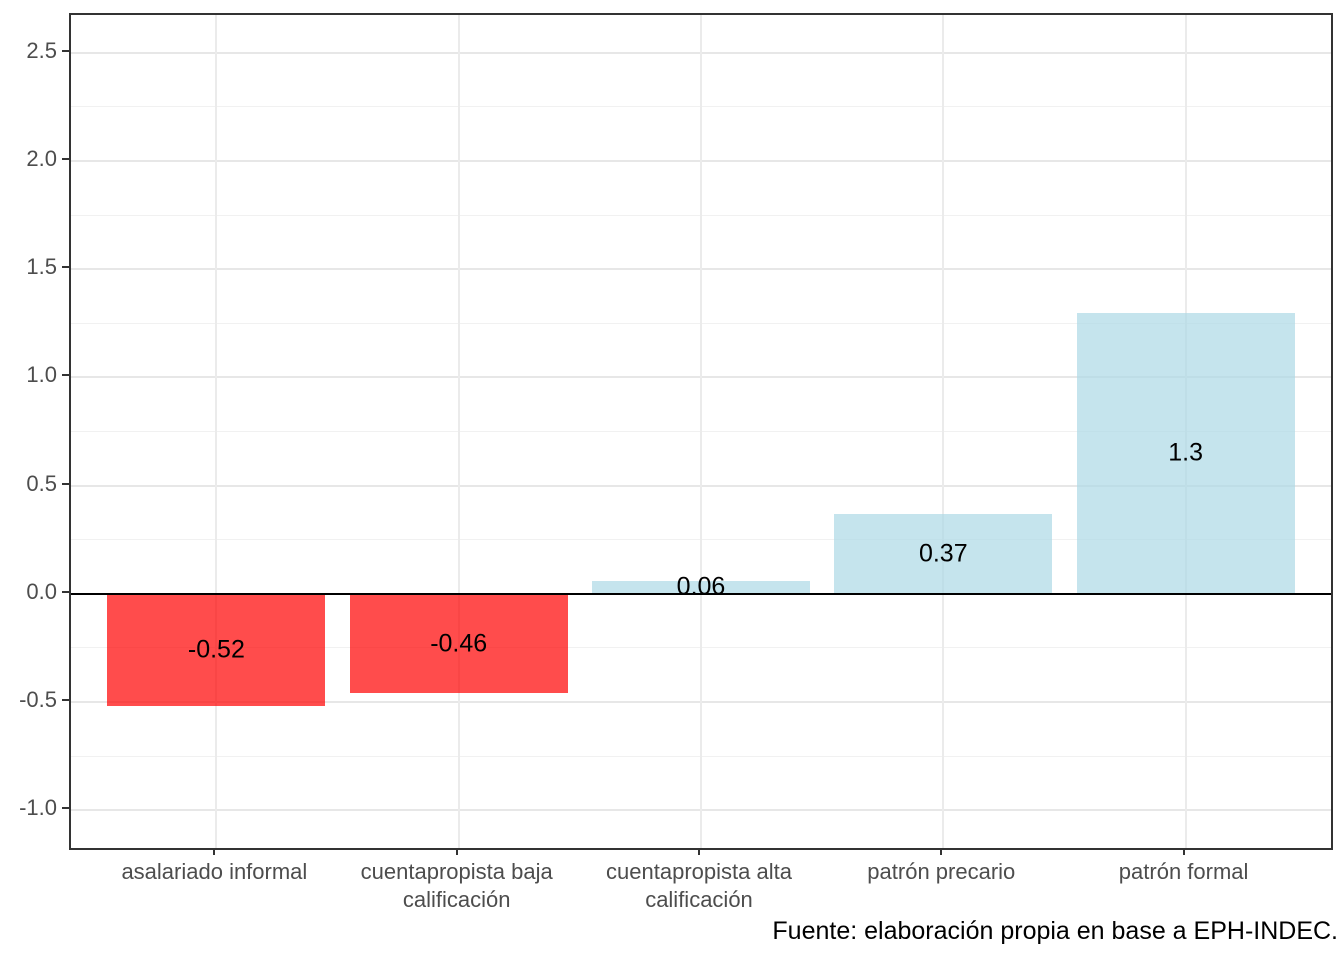 The image size is (1344, 960). What do you see at coordinates (456, 885) in the screenshot?
I see `x-axis-tick-label: cuentapropista baja calificación` at bounding box center [456, 885].